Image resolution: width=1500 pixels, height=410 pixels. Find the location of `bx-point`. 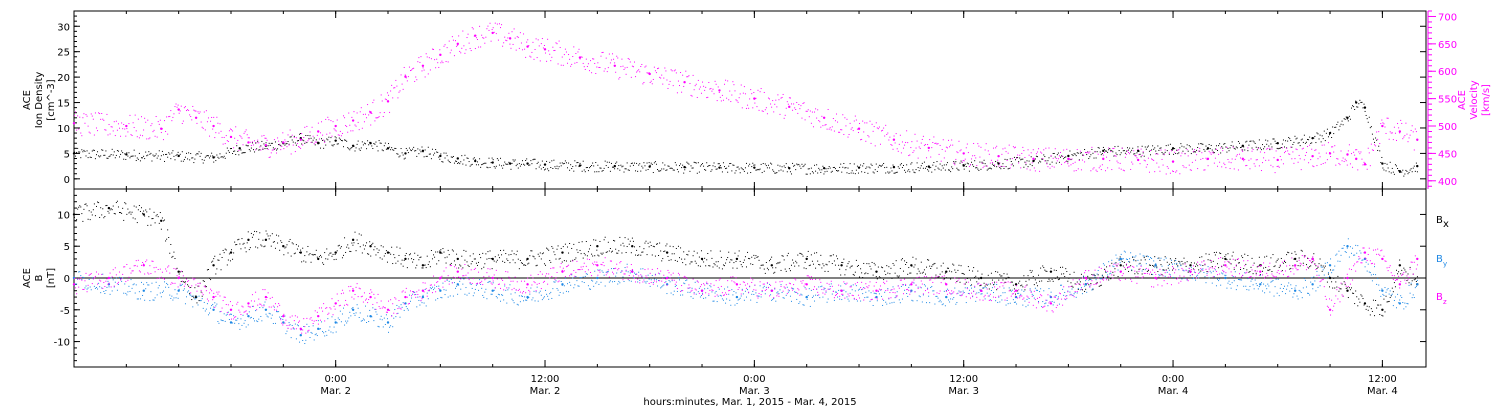

bx-point is located at coordinates (213, 265).